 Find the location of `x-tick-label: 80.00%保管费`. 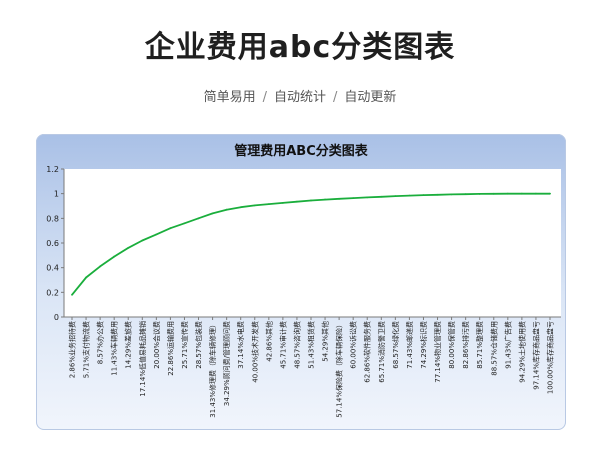

x-tick-label: 80.00%保管费 is located at coordinates (451, 345).